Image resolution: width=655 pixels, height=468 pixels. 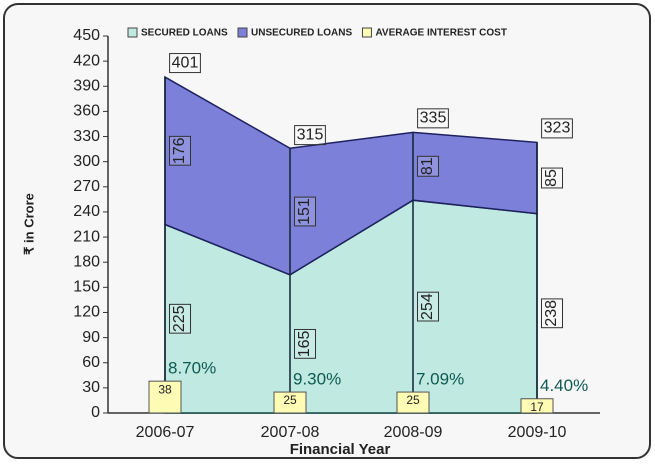 I want to click on x-tick-label: 2008-09, so click(x=413, y=432).